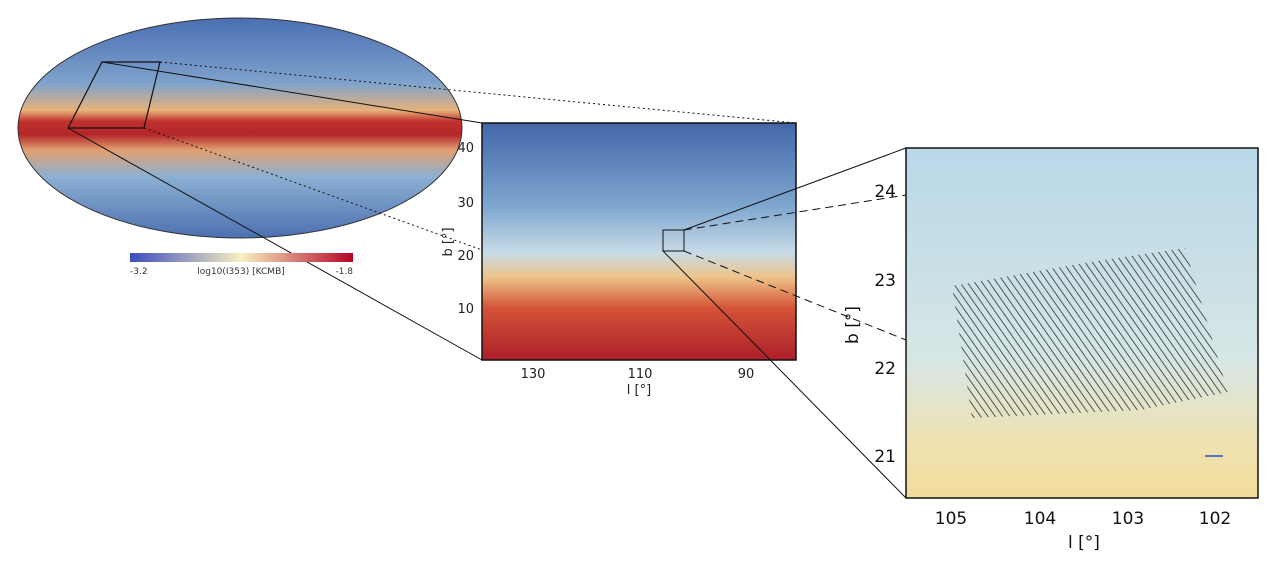 Image resolution: width=1280 pixels, height=569 pixels. What do you see at coordinates (885, 369) in the screenshot?
I see `y-tick-label: 22` at bounding box center [885, 369].